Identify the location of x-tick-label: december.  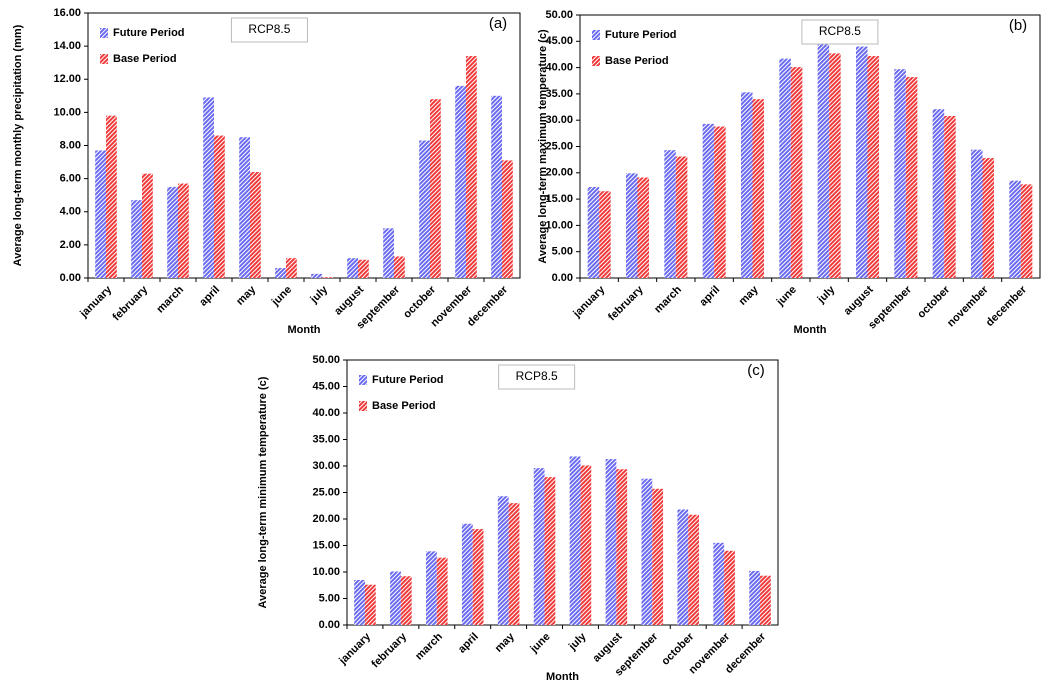
(1007, 306).